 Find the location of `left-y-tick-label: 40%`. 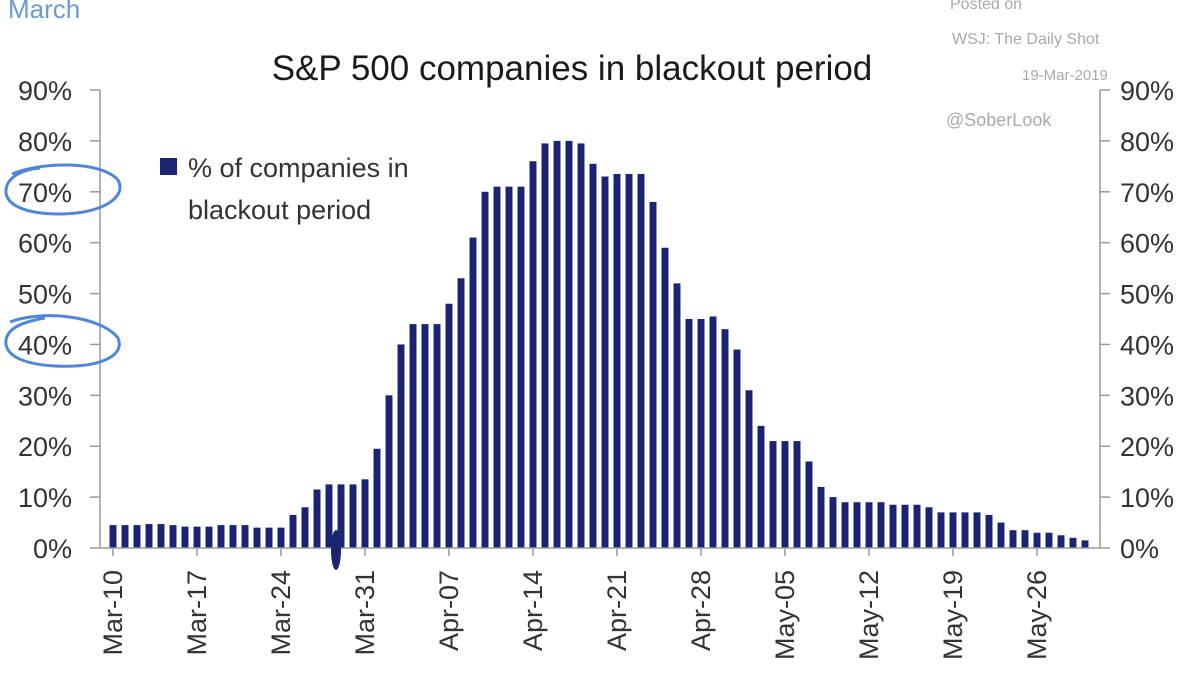

left-y-tick-label: 40% is located at coordinates (45, 345).